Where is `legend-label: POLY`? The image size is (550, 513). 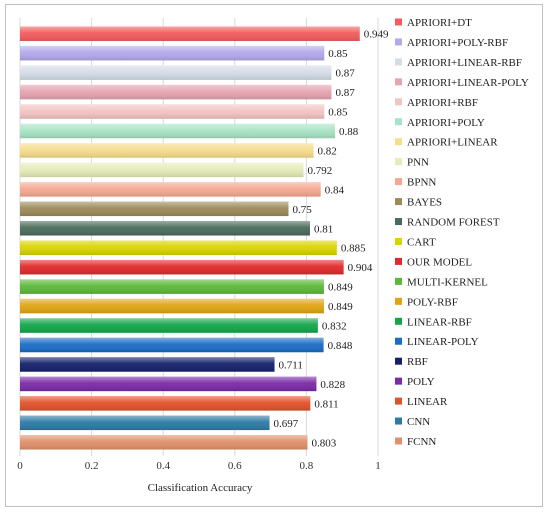 legend-label: POLY is located at coordinates (421, 382).